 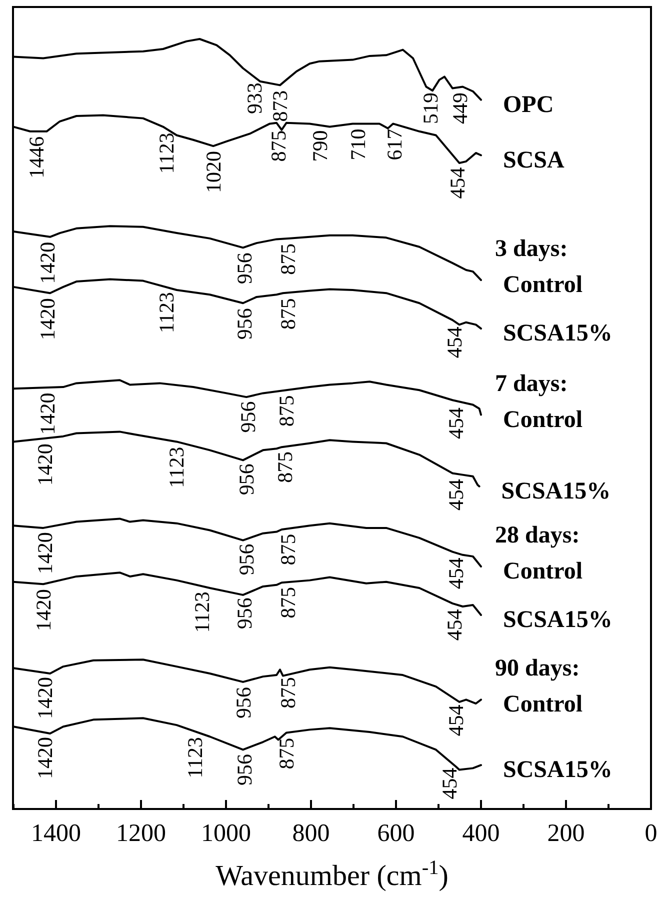 What do you see at coordinates (311, 833) in the screenshot?
I see `x-tick-label: 800` at bounding box center [311, 833].